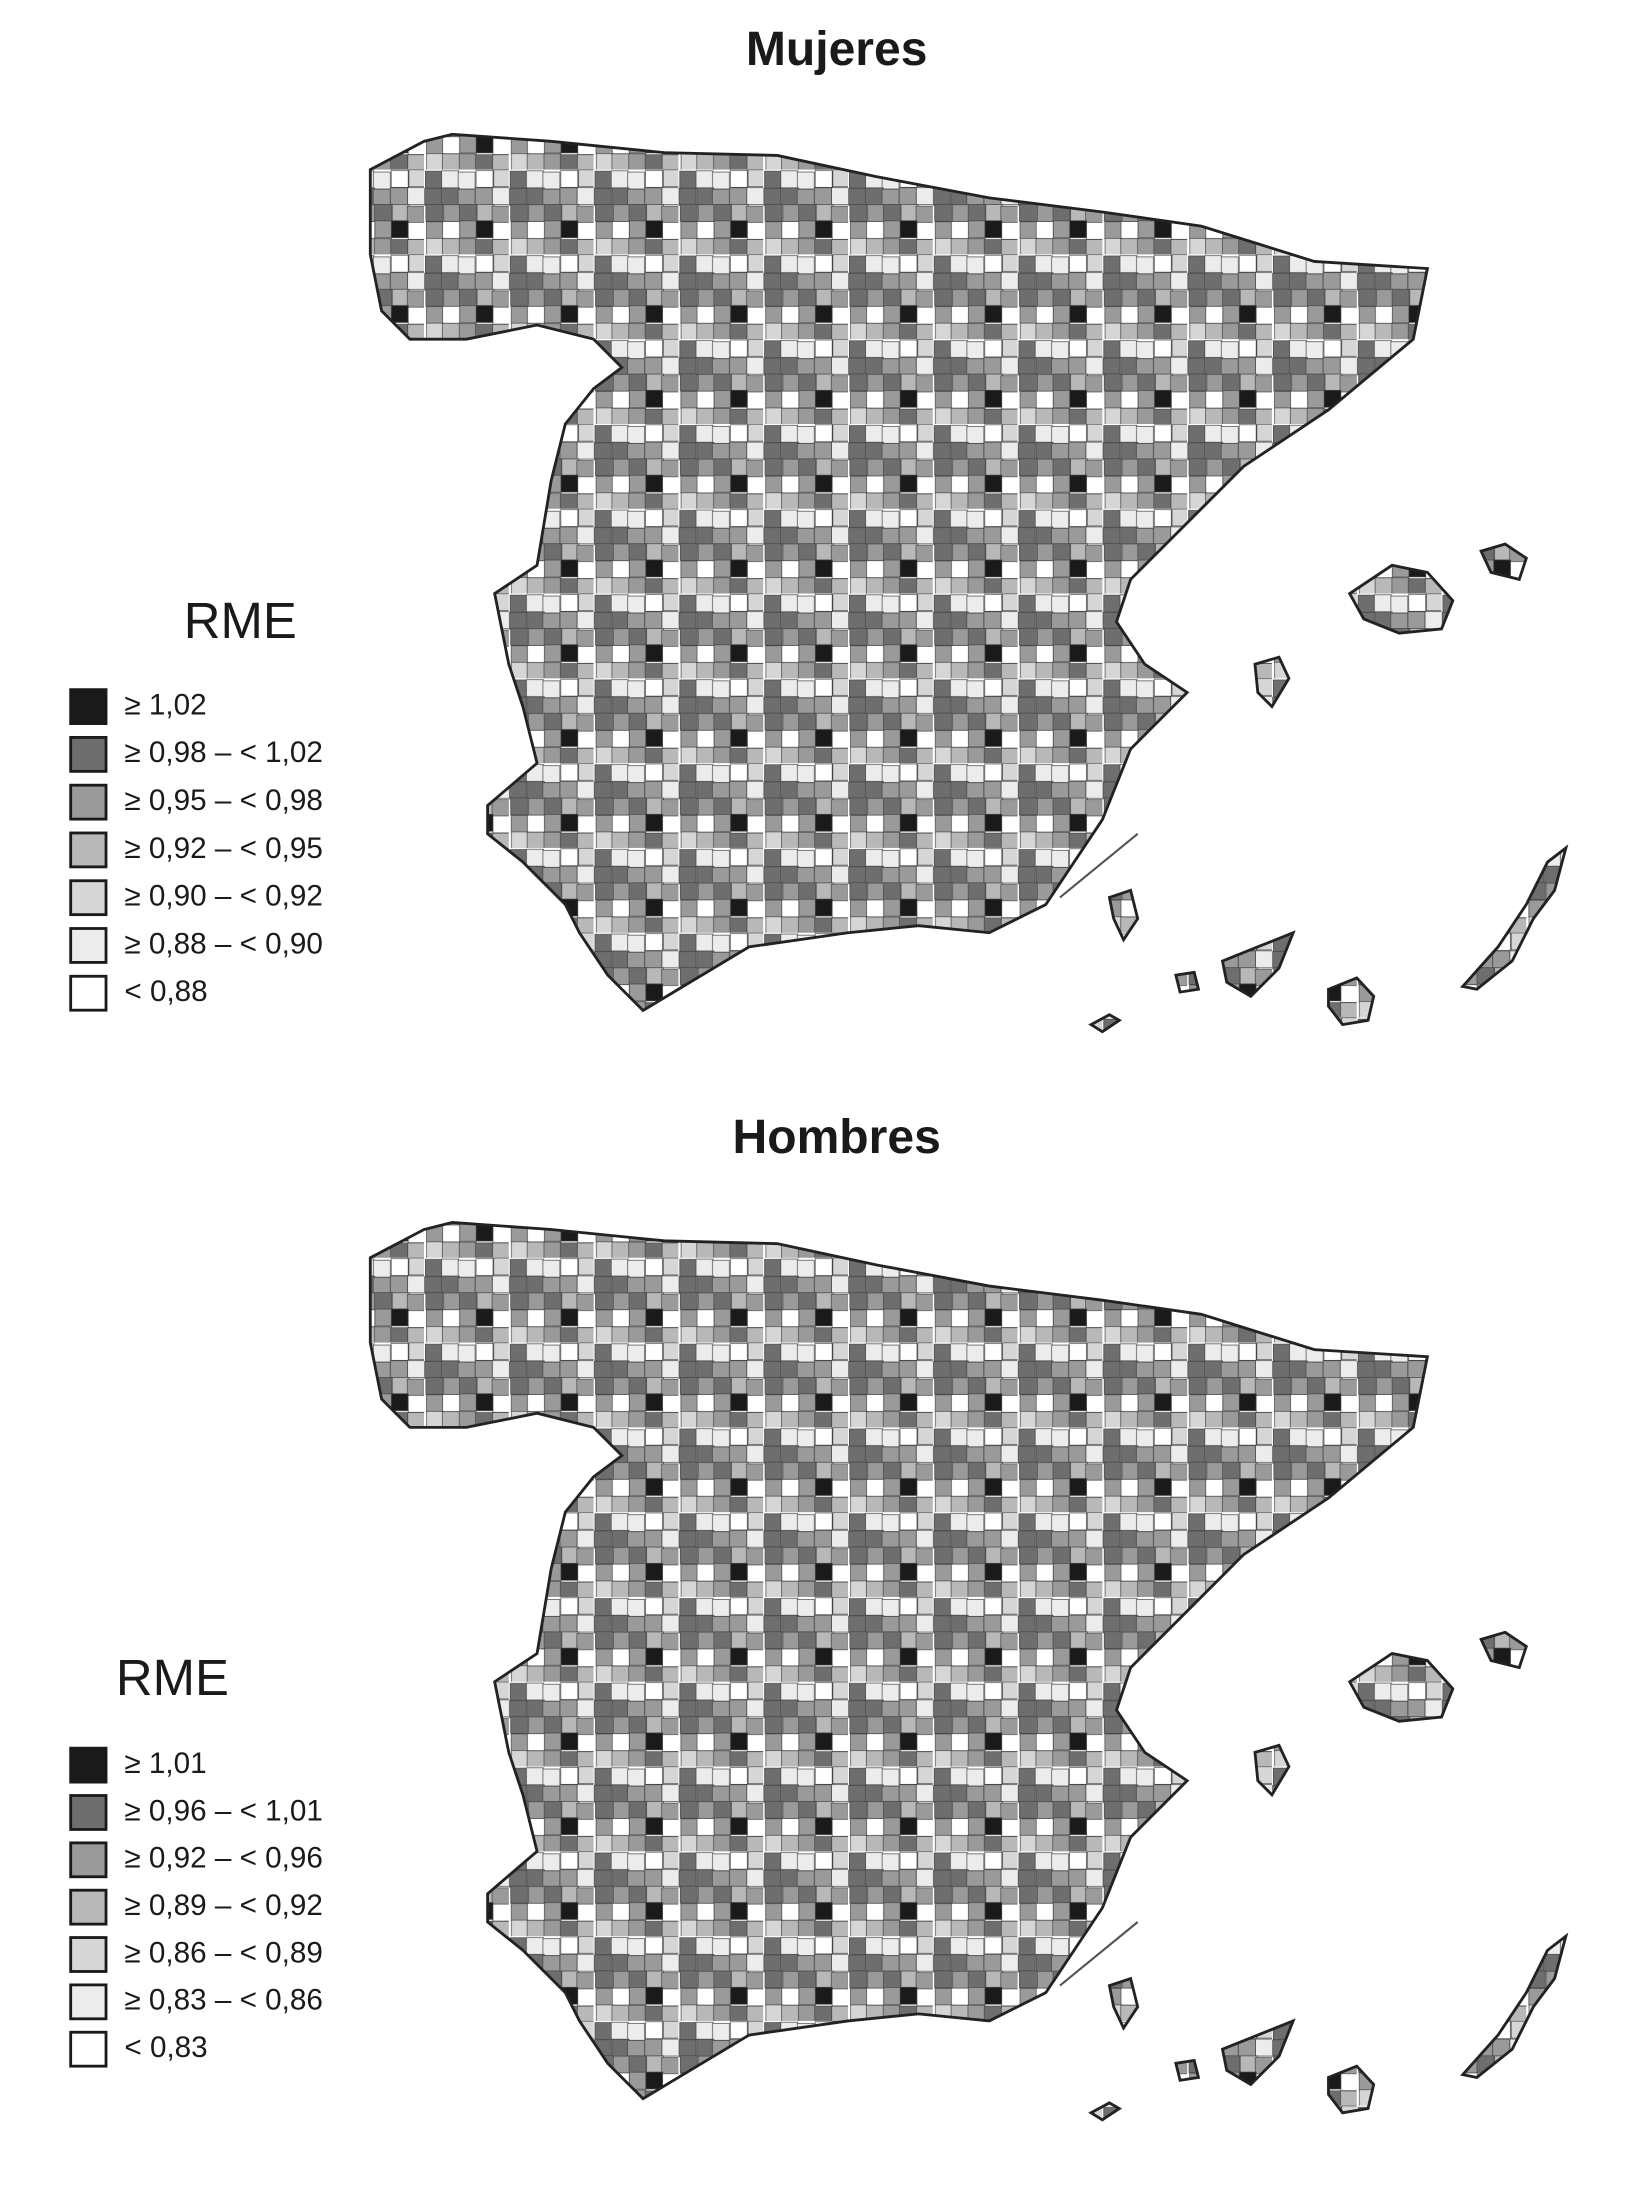 The image size is (1638, 2204). What do you see at coordinates (223, 1858) in the screenshot?
I see `legend-label: ≥ 0,92 – < 0,96` at bounding box center [223, 1858].